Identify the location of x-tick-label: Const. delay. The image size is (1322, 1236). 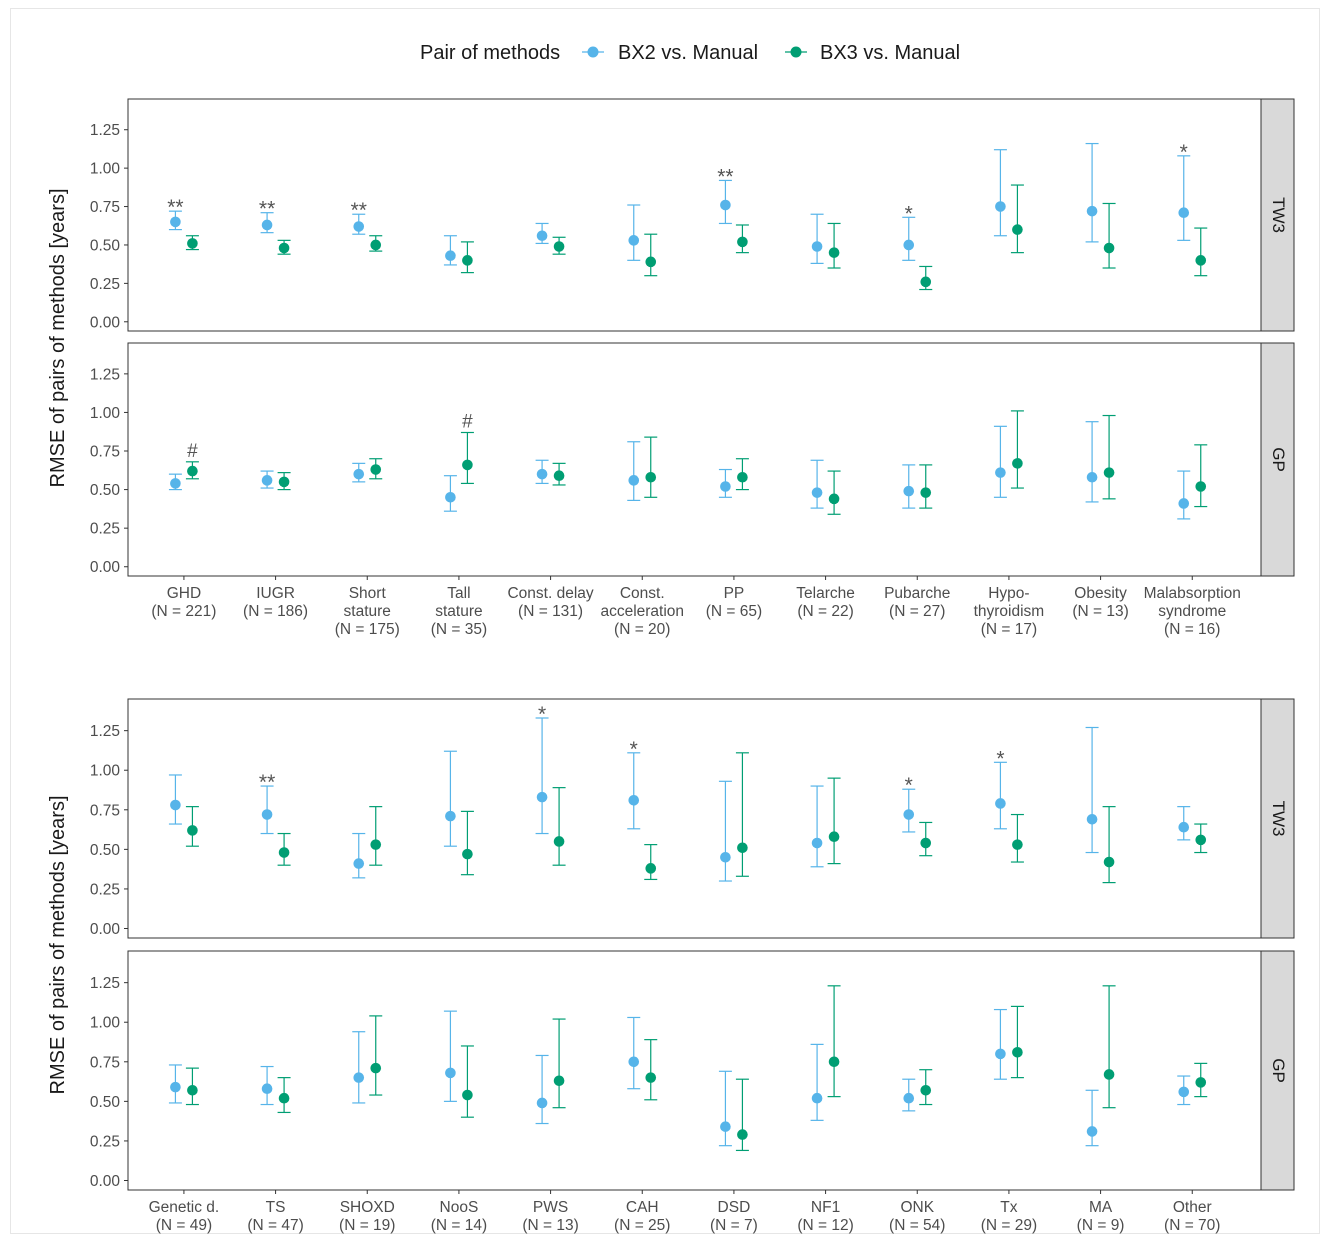
(550, 593).